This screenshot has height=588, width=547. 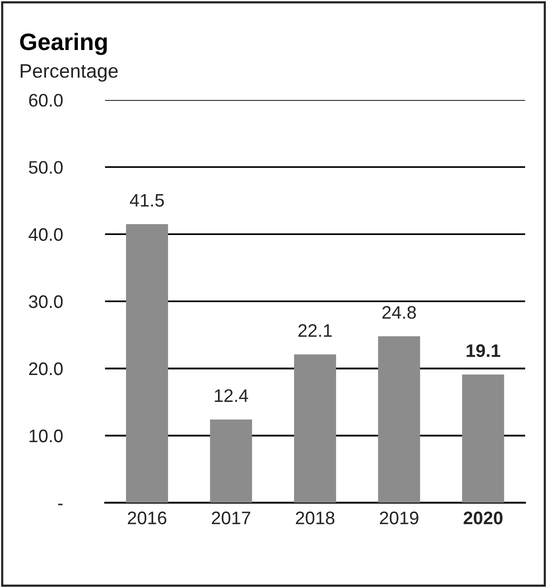 I want to click on data-label: 12.4, so click(x=231, y=395).